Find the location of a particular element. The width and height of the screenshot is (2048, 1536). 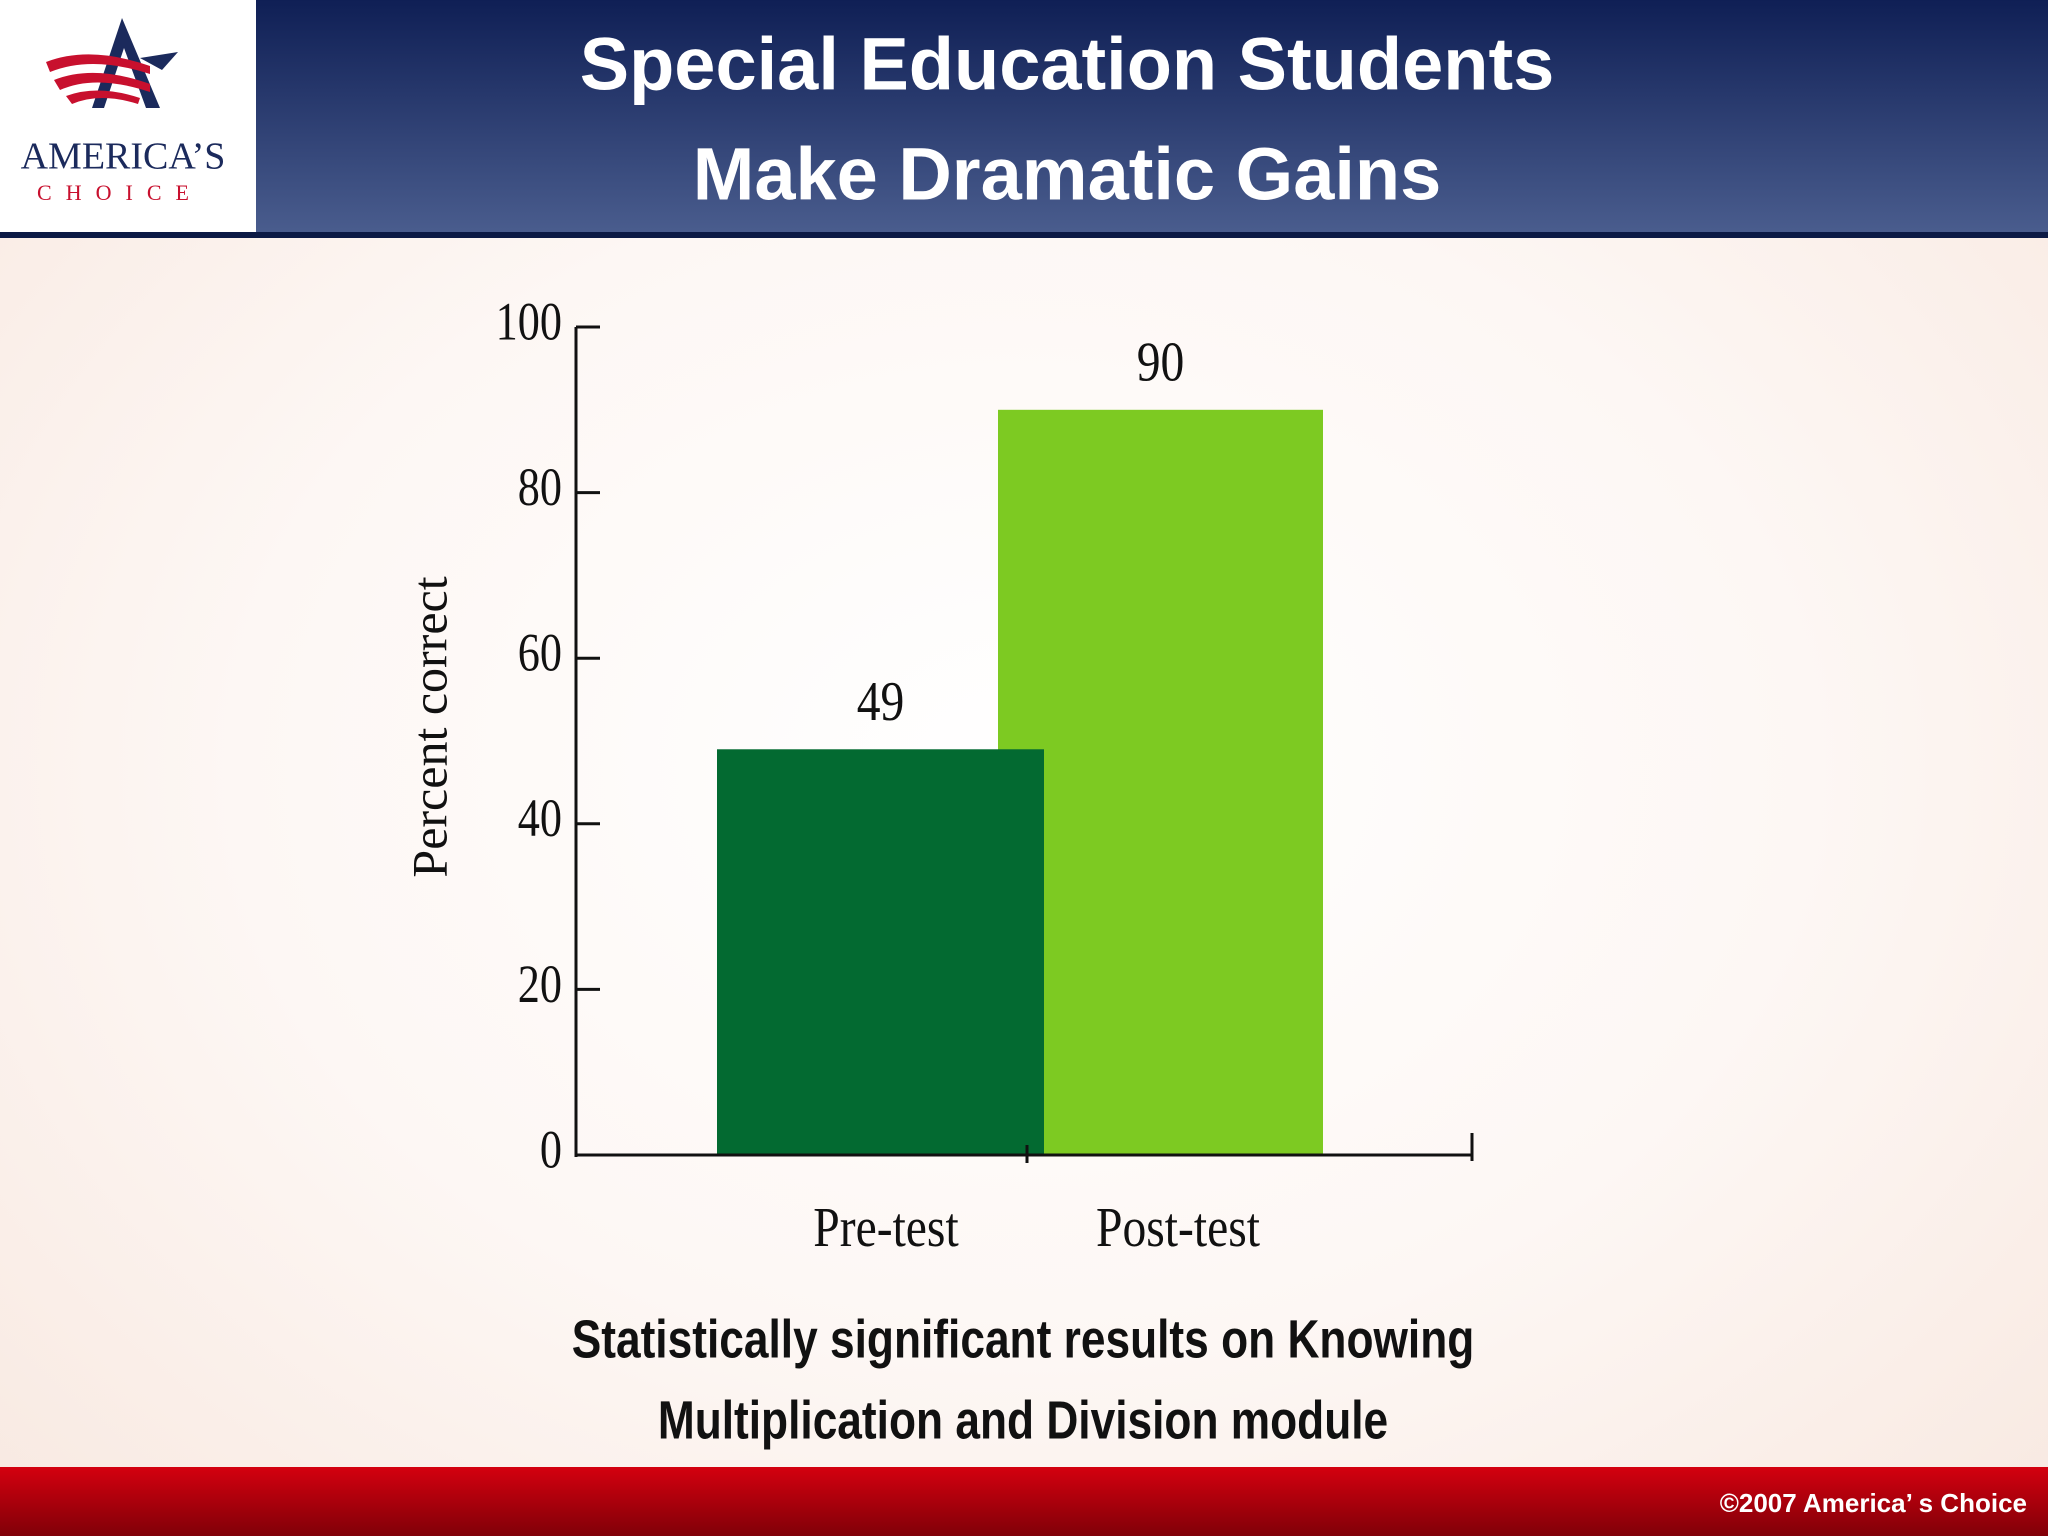

caption-line: Multiplication and Division module is located at coordinates (1023, 1420).